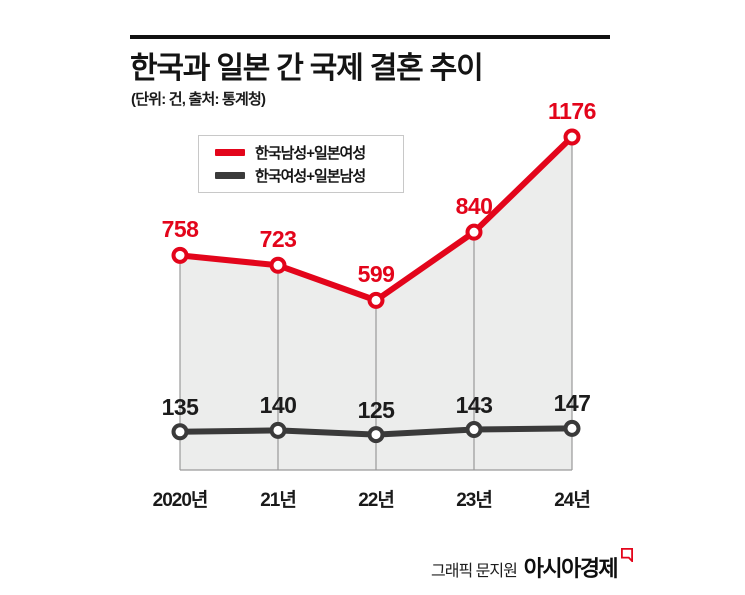 This screenshot has height=595, width=745. I want to click on graphic-credit: 그래픽 문지원, so click(474, 571).